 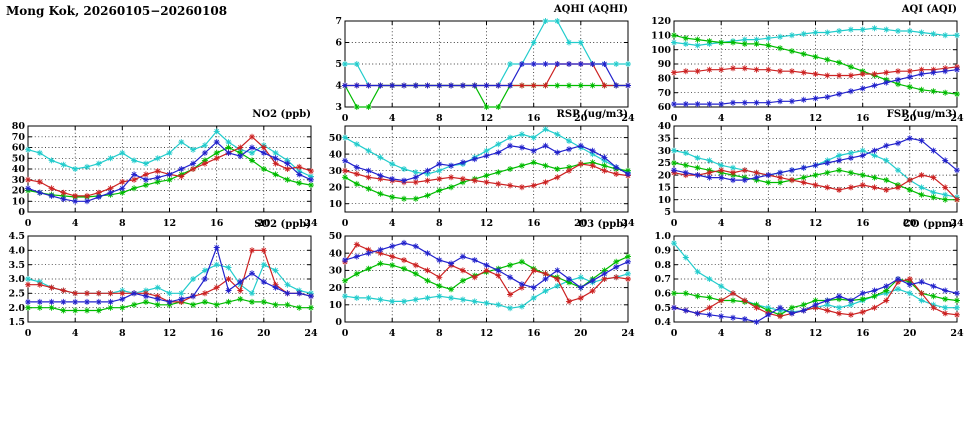 I want to click on chart-title: AQI (AQI), so click(x=929, y=9).